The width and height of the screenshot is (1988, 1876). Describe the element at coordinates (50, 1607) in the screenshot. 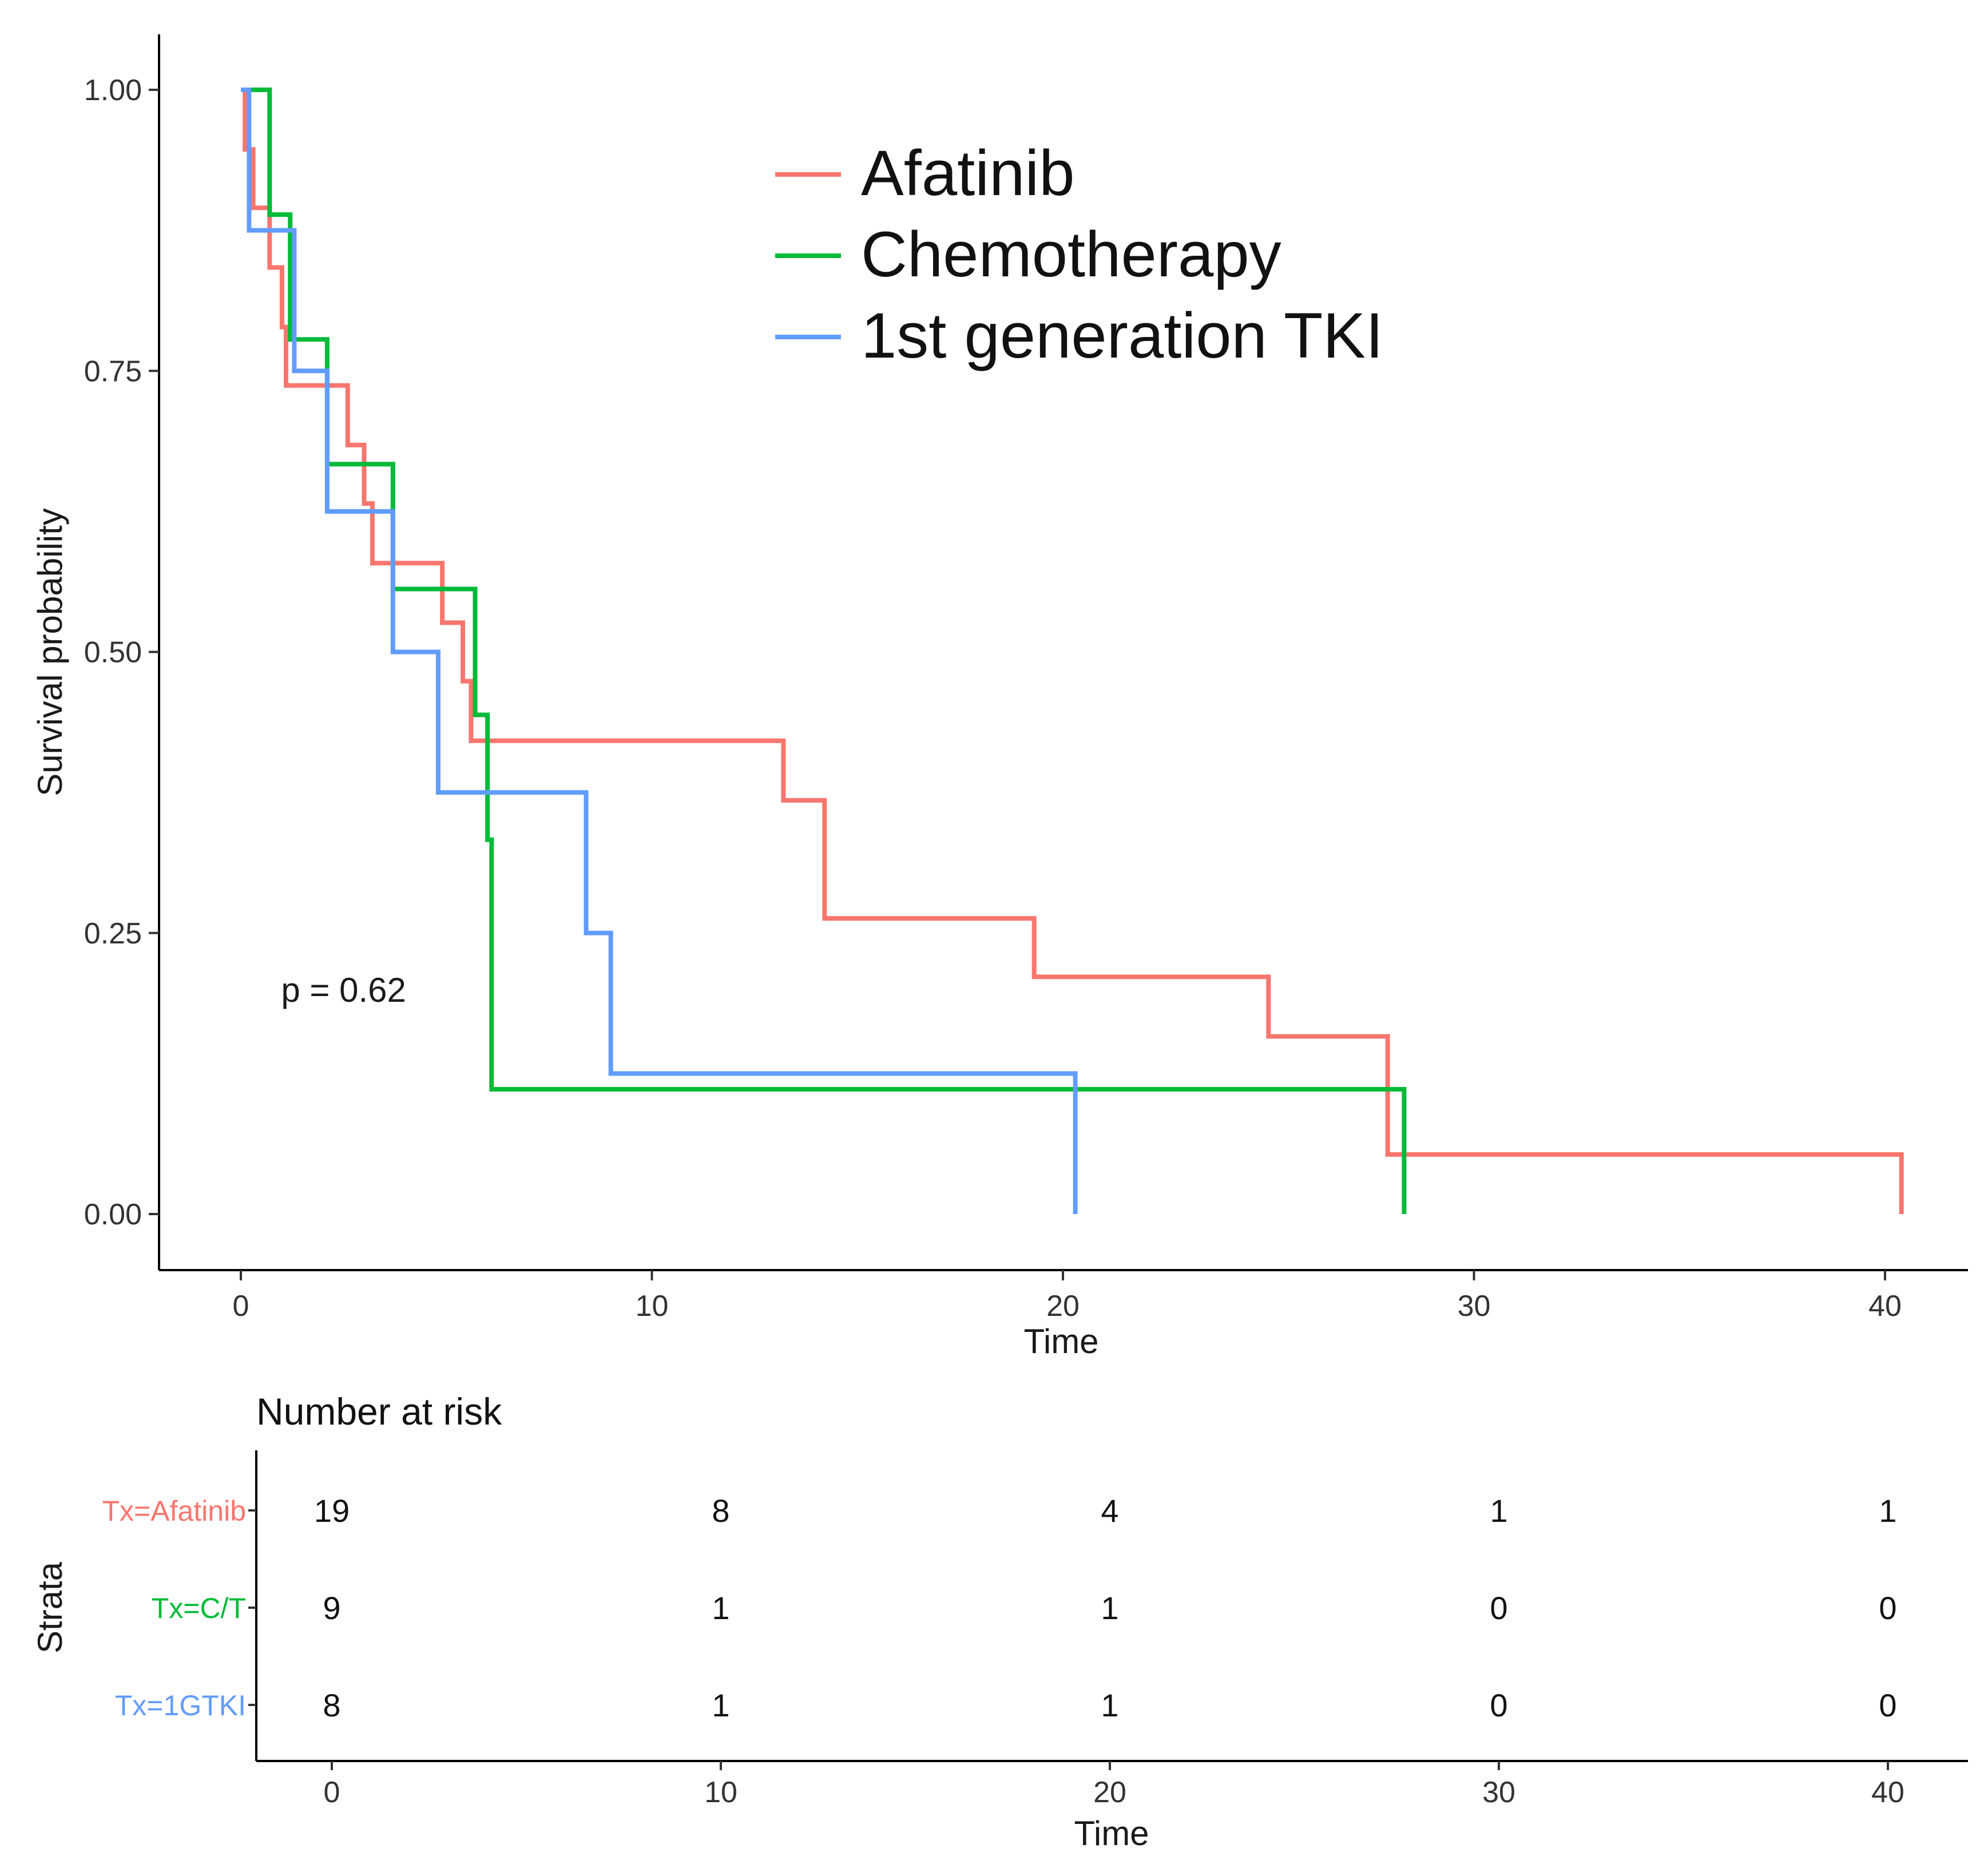

I see `risk-y-axis-title: Strata` at that location.